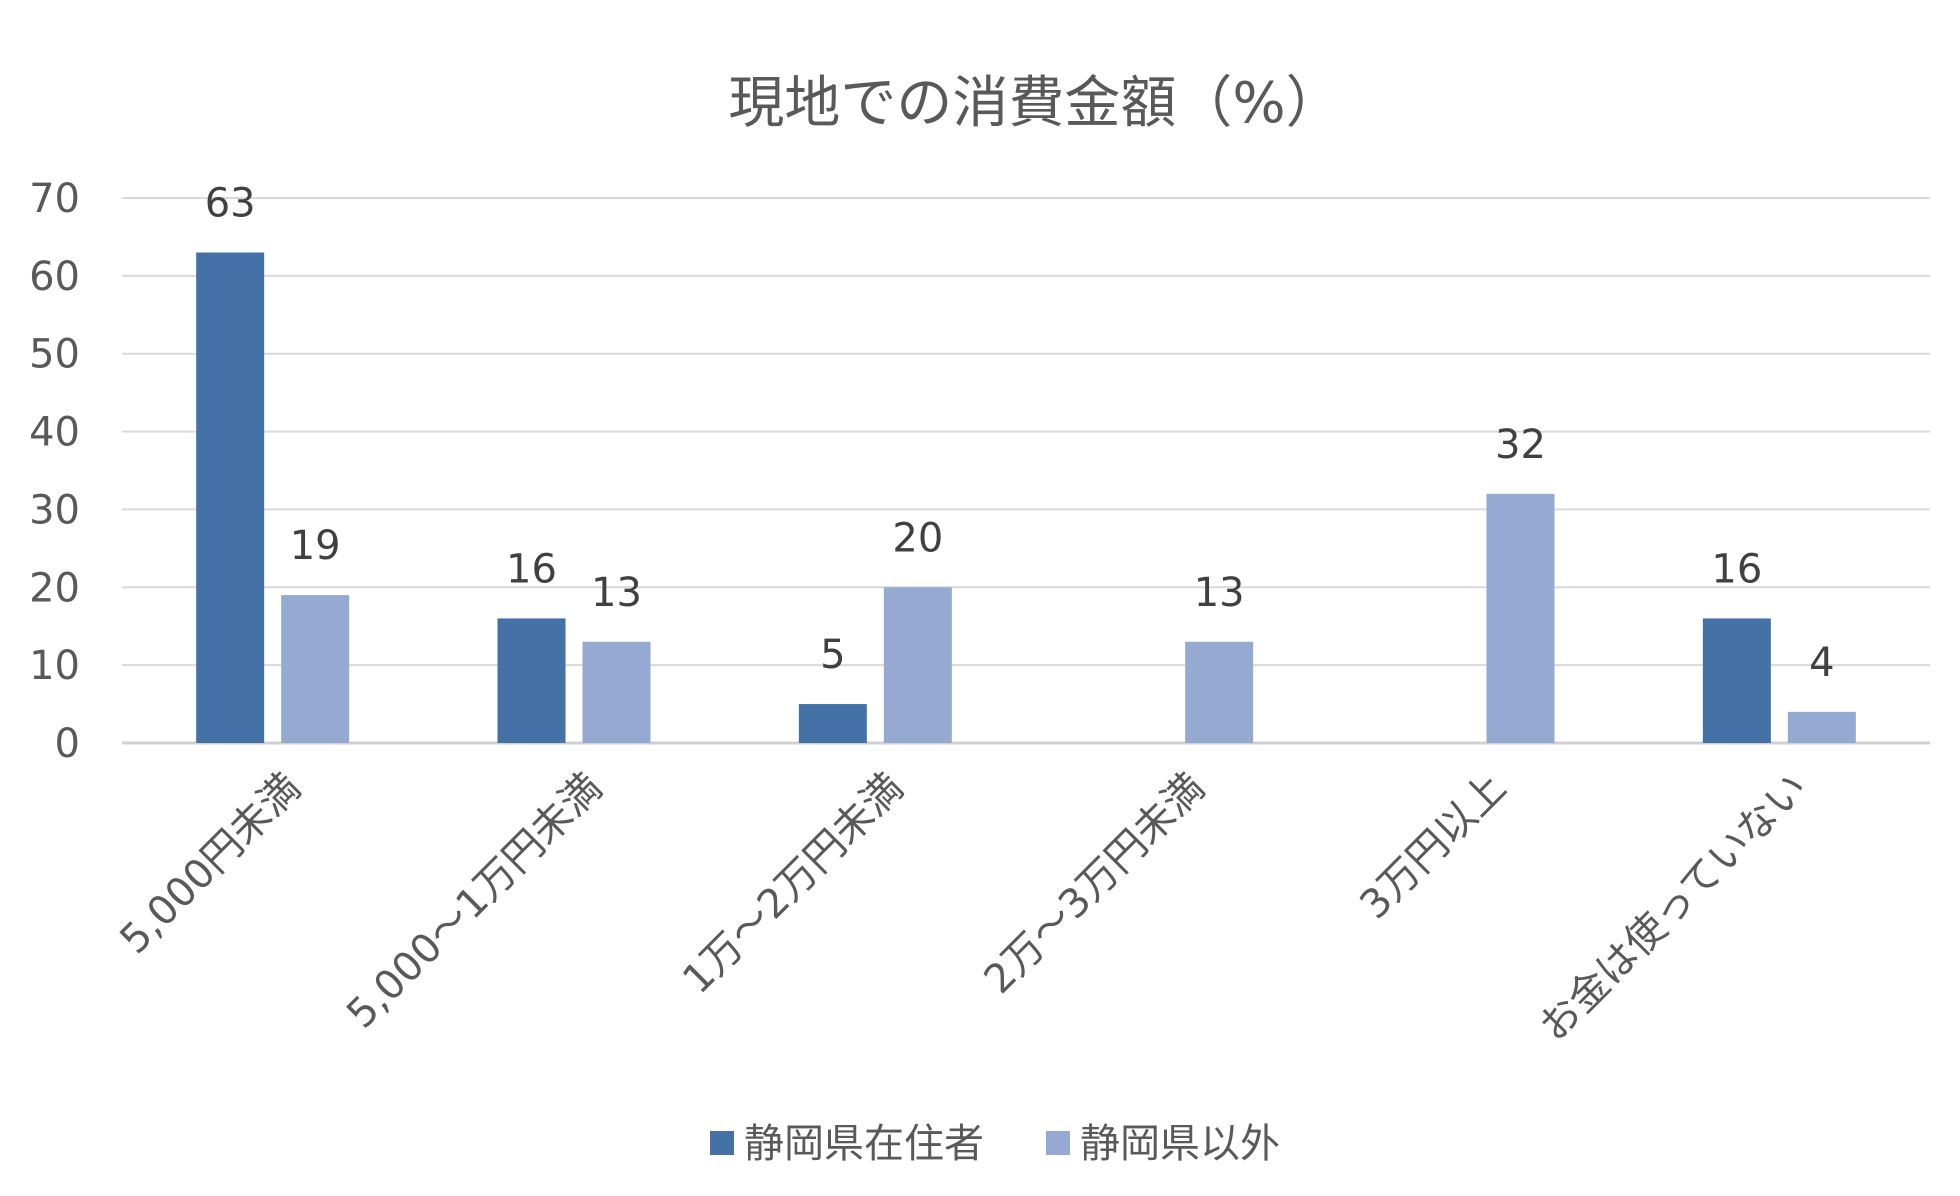 Image resolution: width=1960 pixels, height=1196 pixels. What do you see at coordinates (474, 901) in the screenshot?
I see `category-label: 5,000～1万円未満` at bounding box center [474, 901].